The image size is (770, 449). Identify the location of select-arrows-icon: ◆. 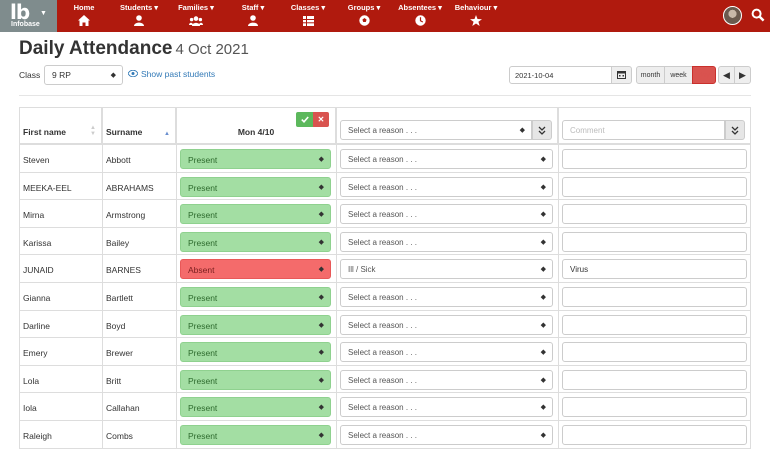
(522, 130).